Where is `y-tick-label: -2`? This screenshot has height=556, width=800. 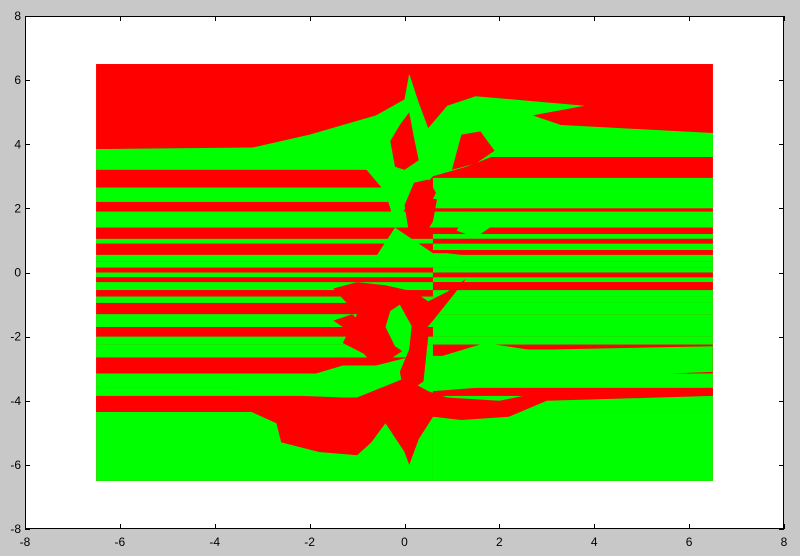
y-tick-label: -2 is located at coordinates (15, 337).